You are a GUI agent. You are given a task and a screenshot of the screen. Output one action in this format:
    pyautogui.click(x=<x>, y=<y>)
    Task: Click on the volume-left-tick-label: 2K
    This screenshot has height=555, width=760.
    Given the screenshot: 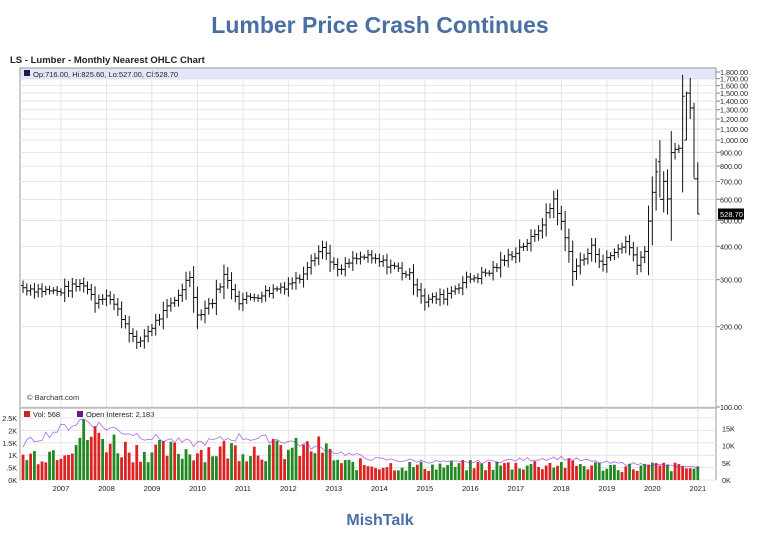 What is the action you would take?
    pyautogui.click(x=12, y=430)
    